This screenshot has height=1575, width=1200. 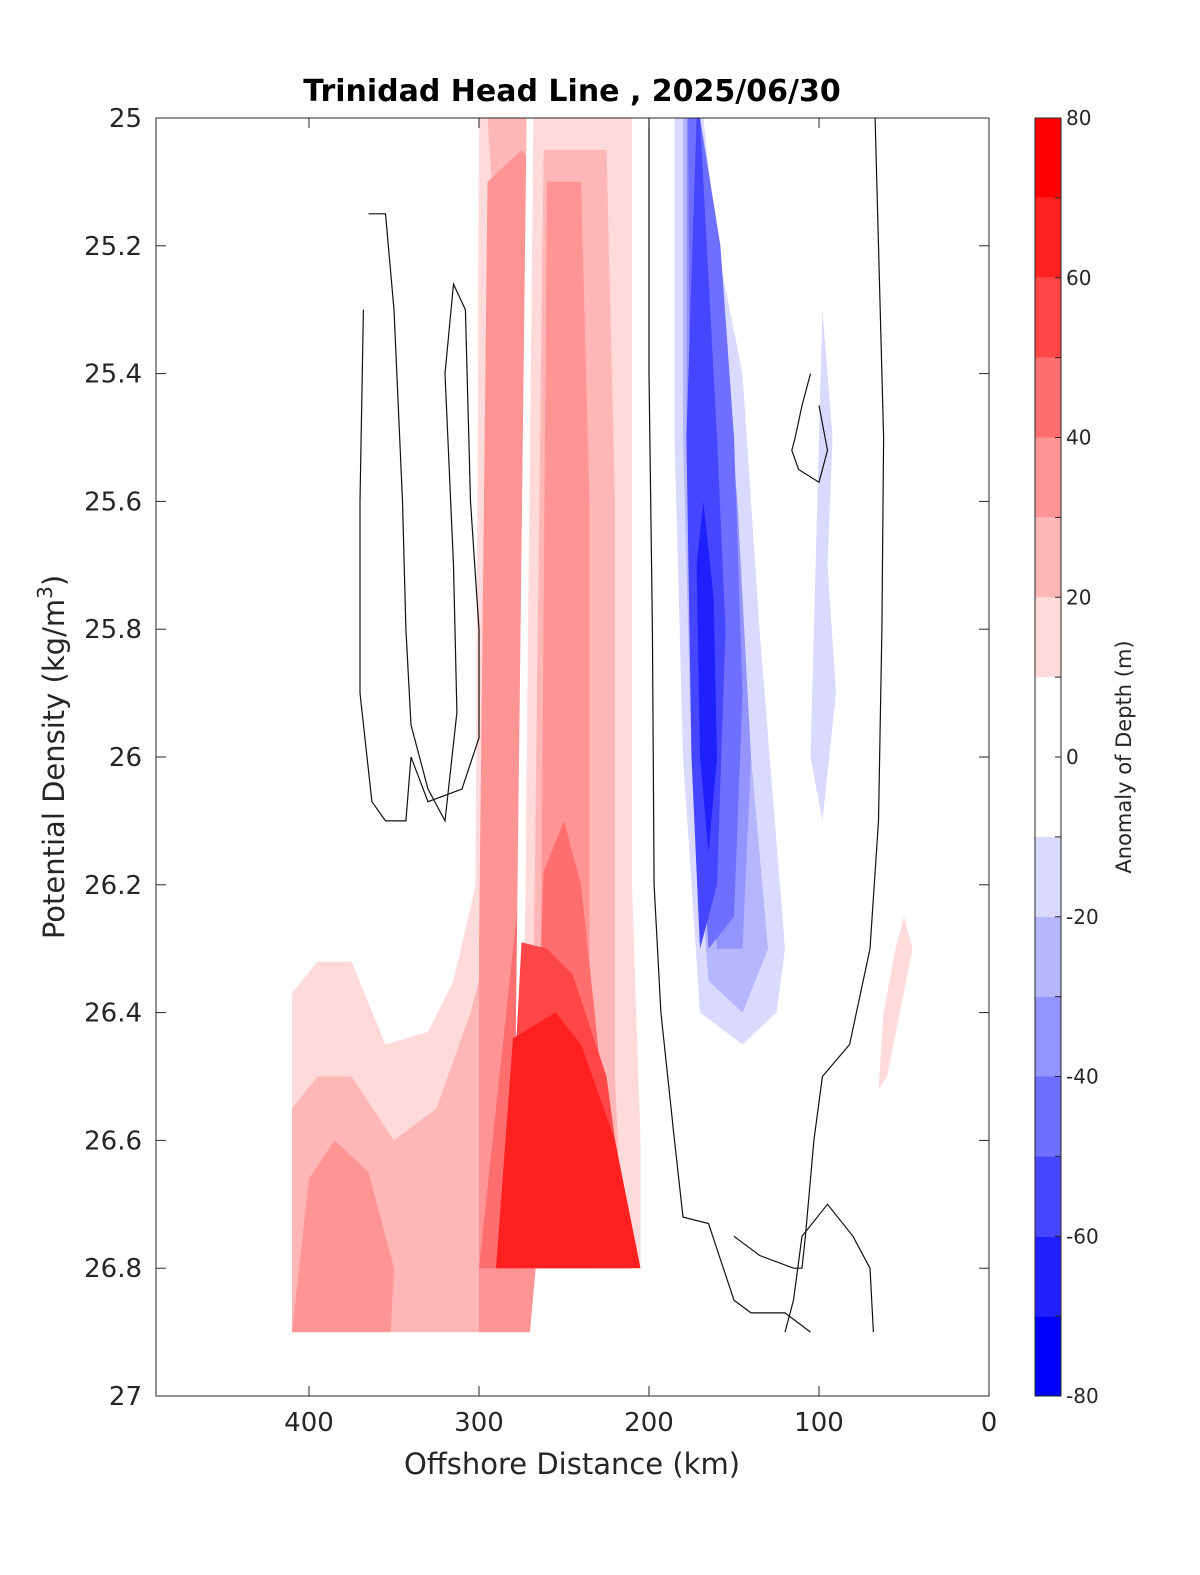 What do you see at coordinates (113, 375) in the screenshot?
I see `y-tick-label: 25.4` at bounding box center [113, 375].